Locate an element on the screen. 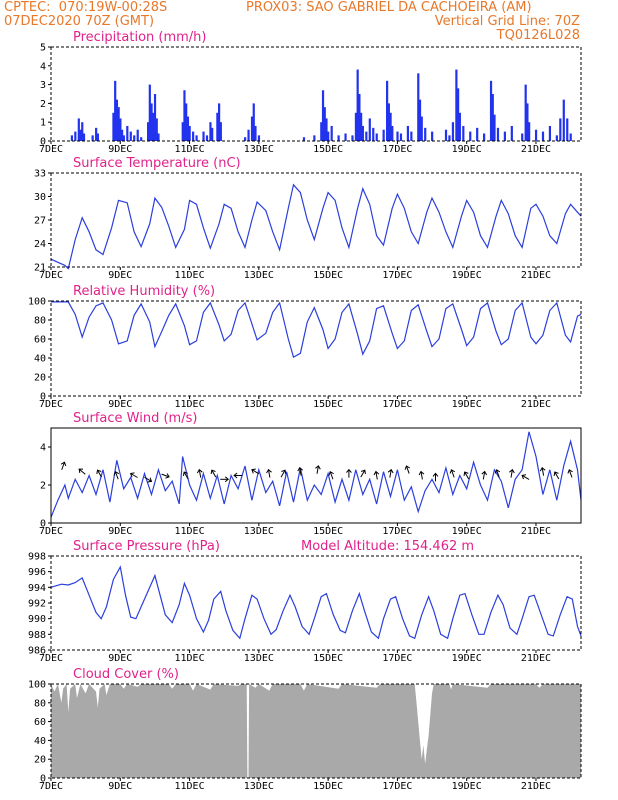  panel-frame-solid is located at coordinates (316, 475).